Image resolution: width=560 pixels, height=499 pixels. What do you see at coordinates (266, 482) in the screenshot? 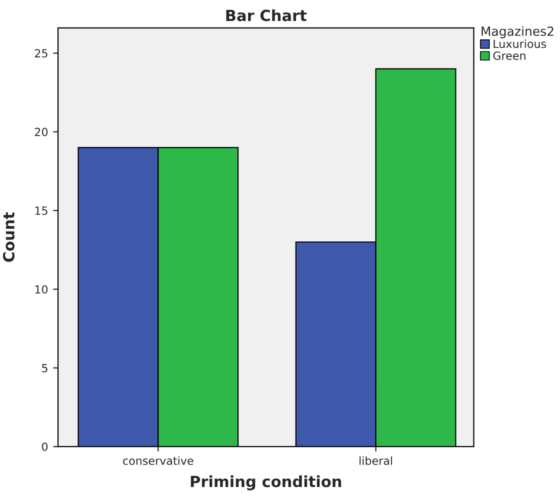
I see `x-axis-title: Priming condition` at bounding box center [266, 482].